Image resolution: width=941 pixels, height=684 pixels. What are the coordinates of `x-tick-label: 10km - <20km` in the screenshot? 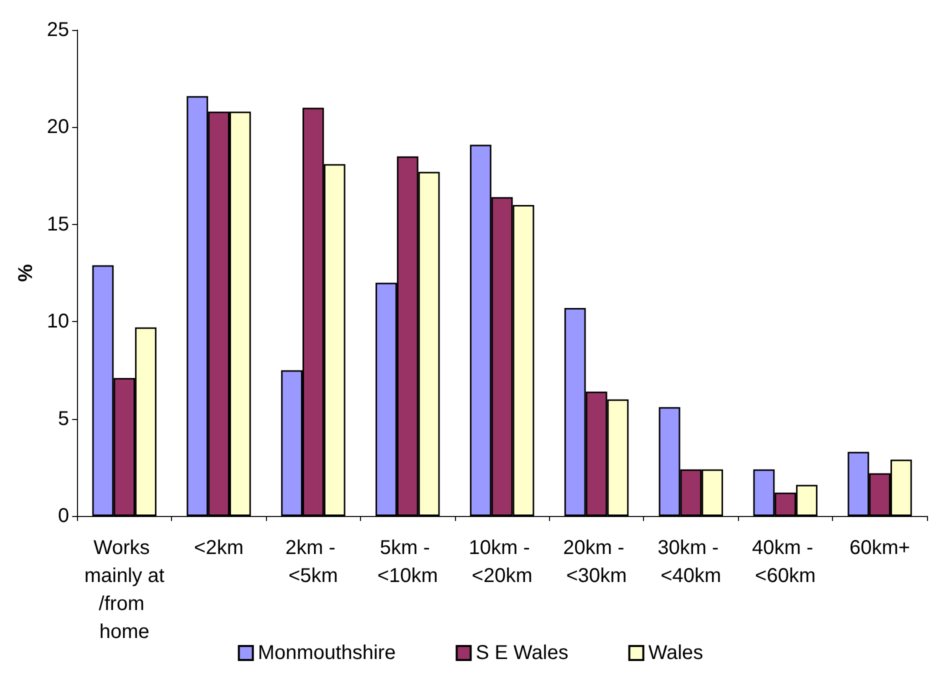 It's located at (502, 562).